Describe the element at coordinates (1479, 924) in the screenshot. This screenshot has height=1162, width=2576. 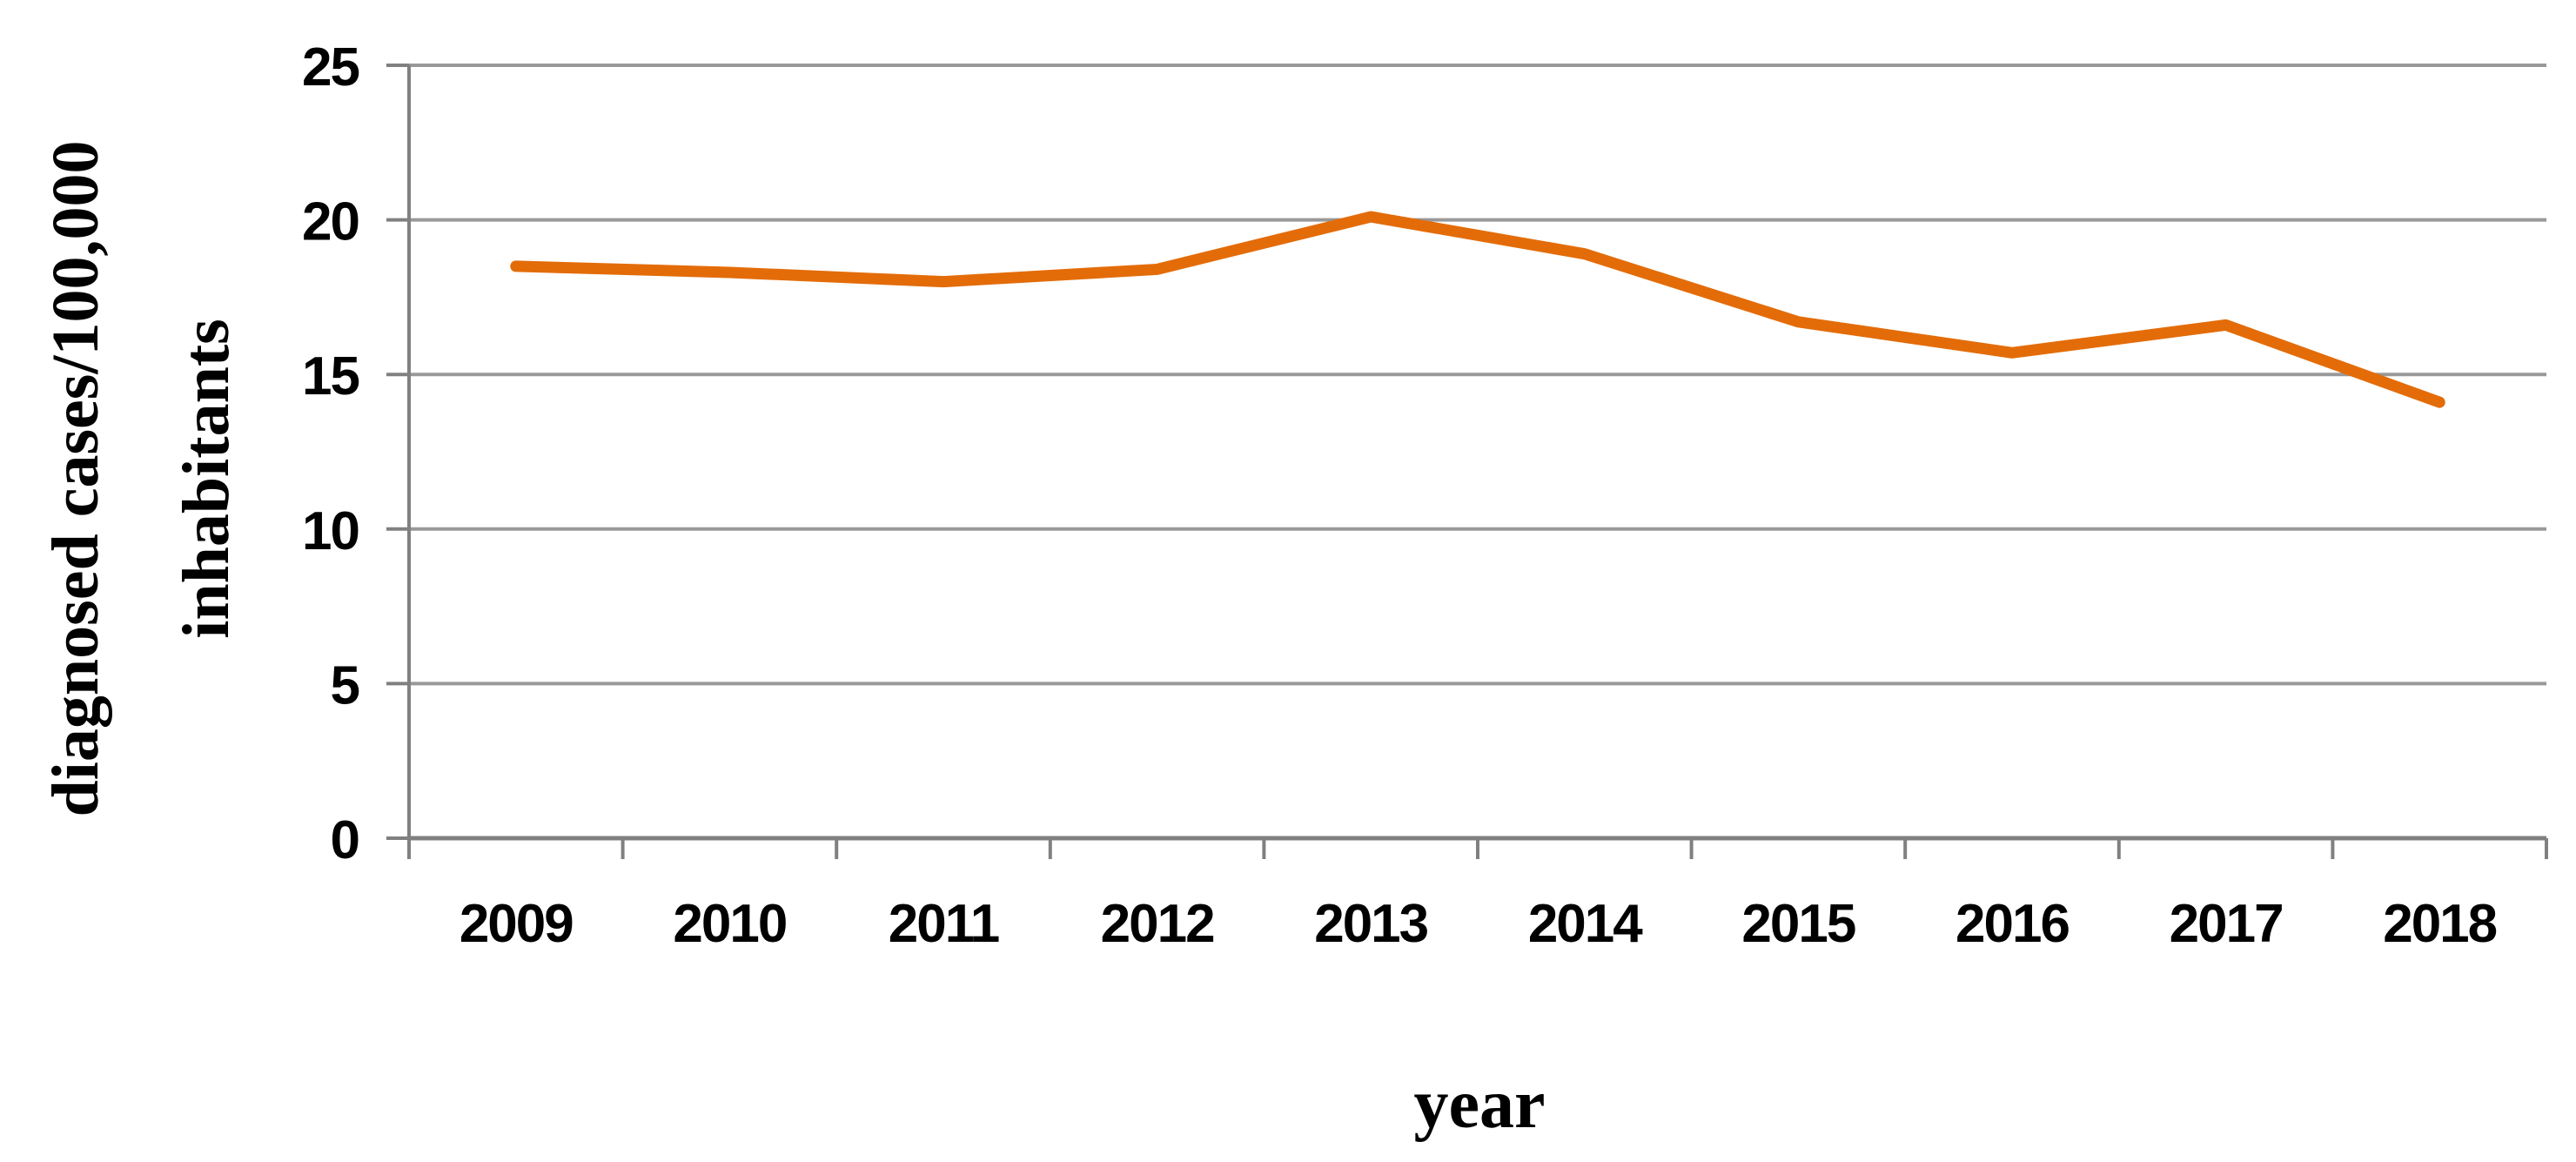
I see `x-axis-tick-labels: 2009 2010 2011 2012 2013 2014 2015 2016 2017 2018` at that location.